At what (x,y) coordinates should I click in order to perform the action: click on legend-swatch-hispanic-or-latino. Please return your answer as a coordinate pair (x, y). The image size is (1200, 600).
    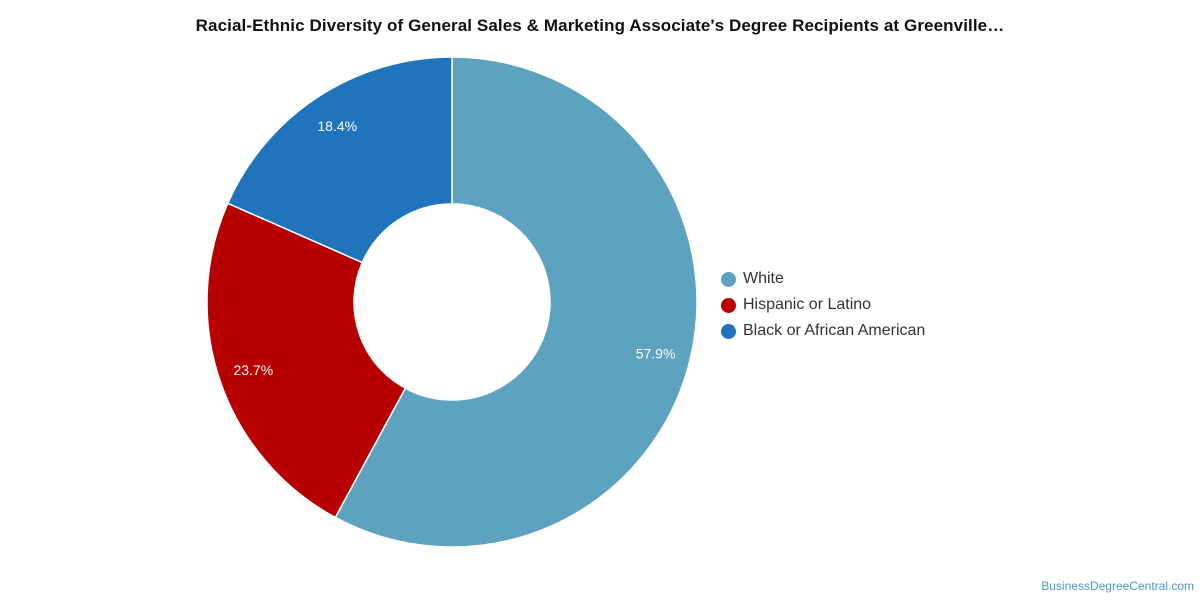
    Looking at the image, I should click on (728, 305).